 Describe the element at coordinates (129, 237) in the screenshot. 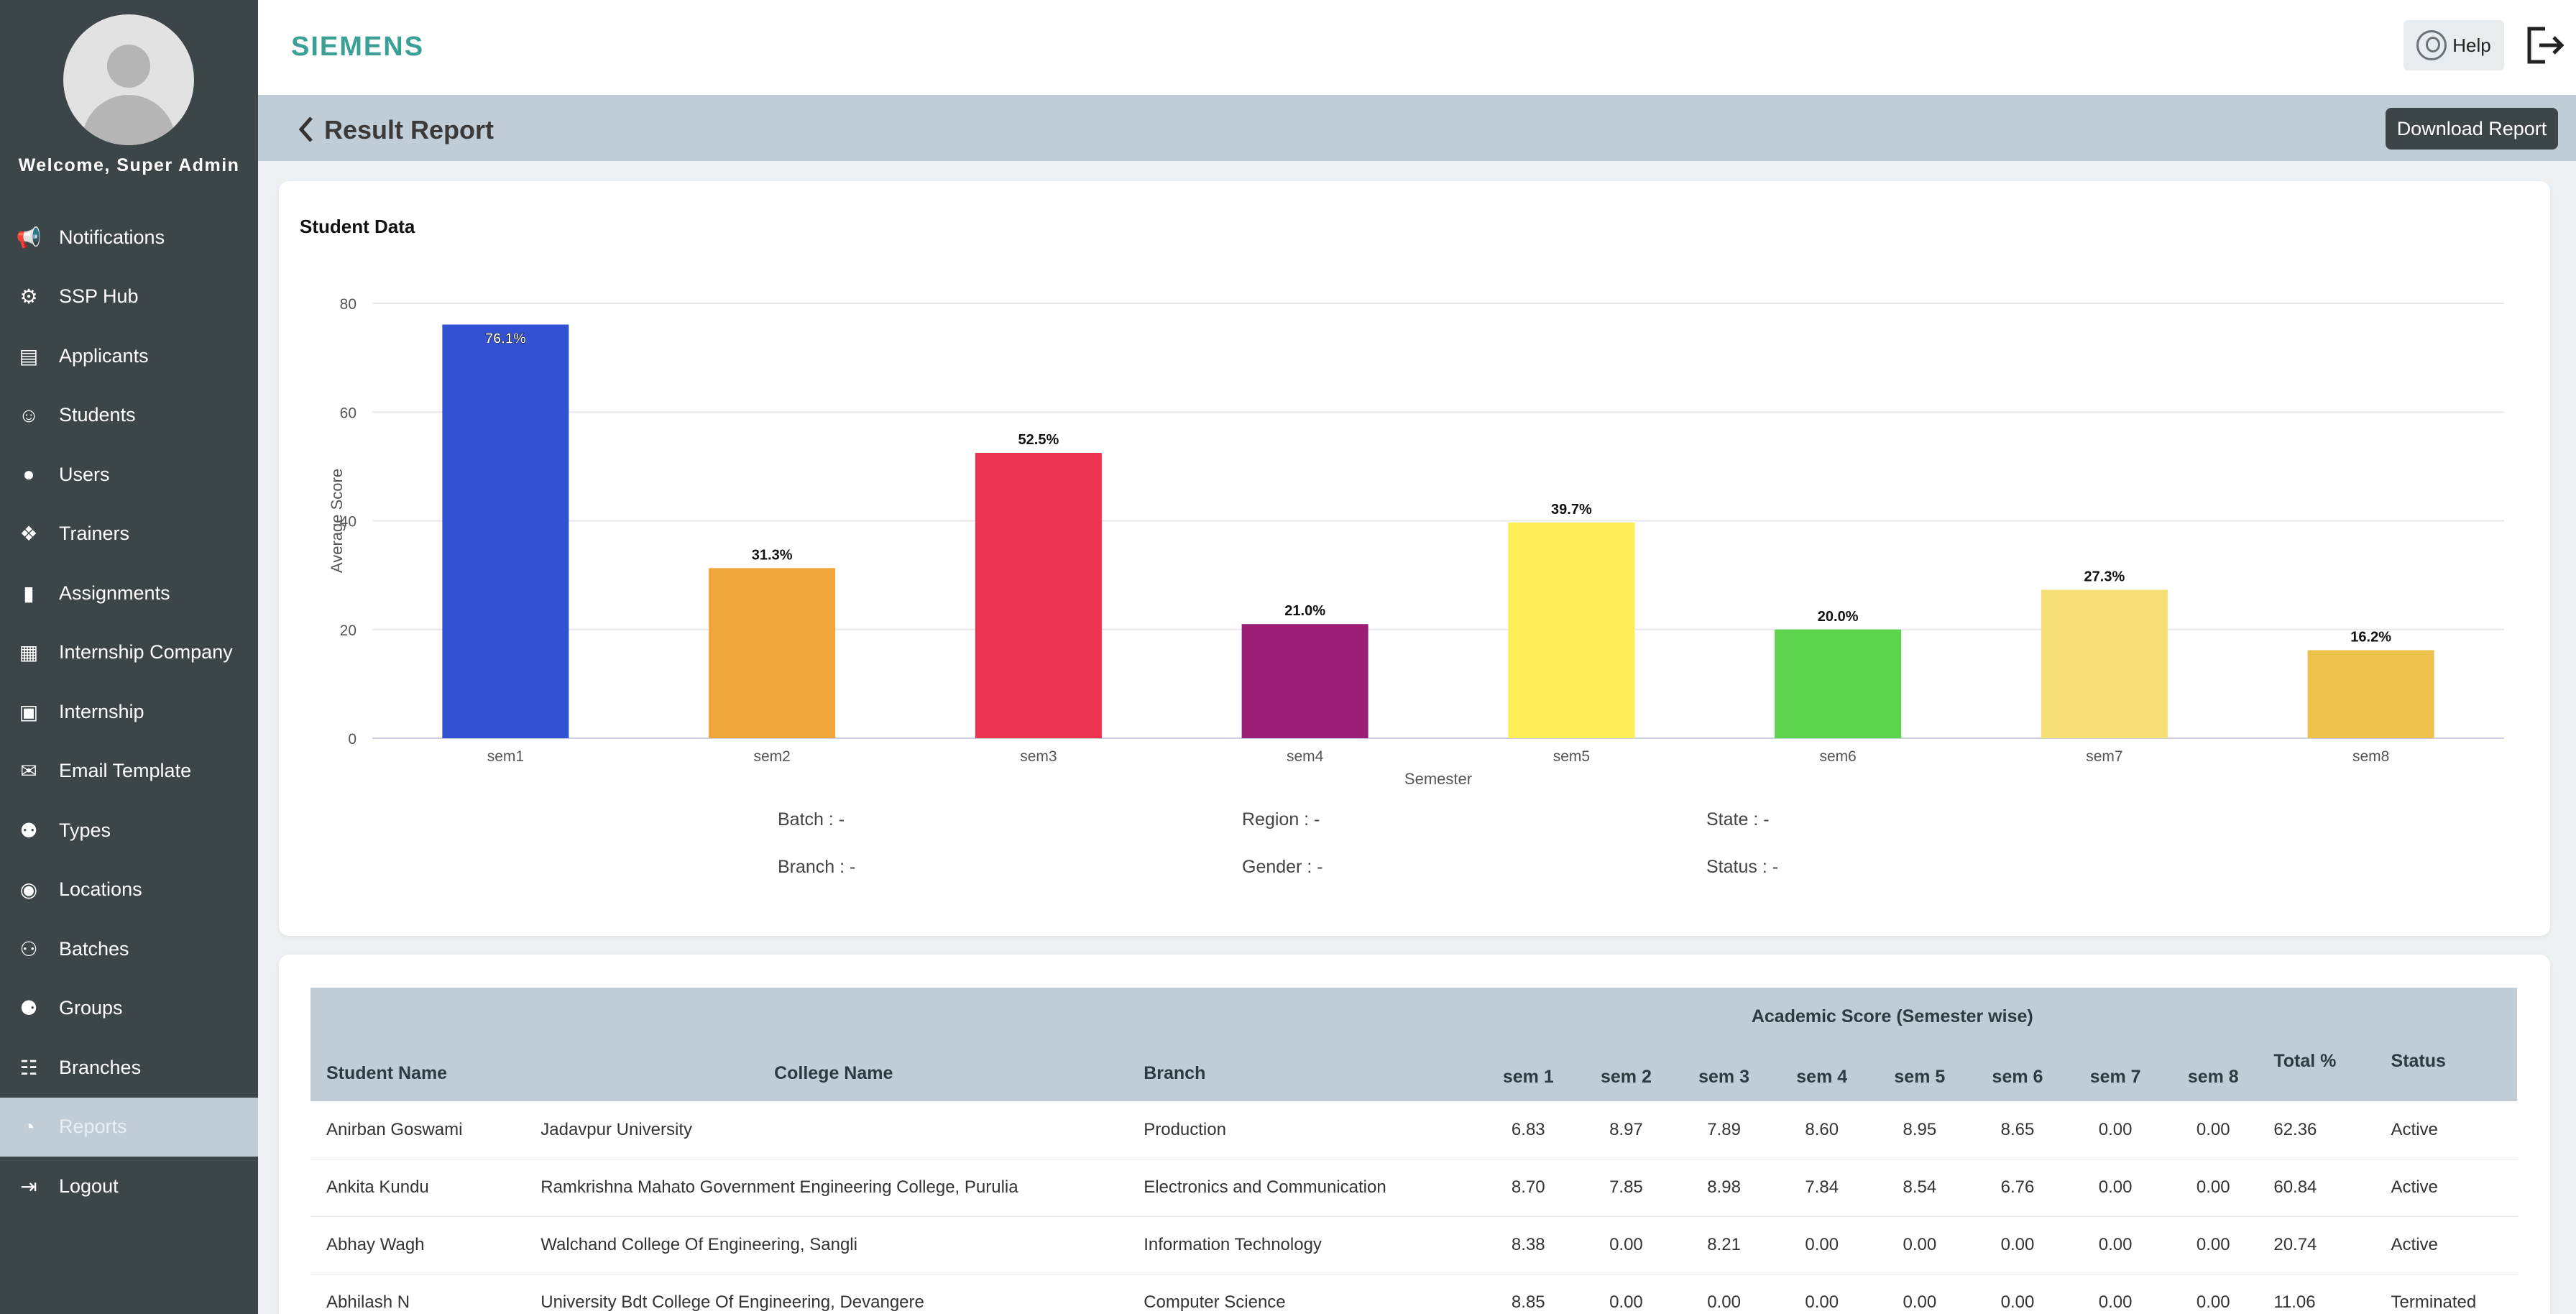

I see `sidebar-item-notifications: 📢 Notifications` at that location.